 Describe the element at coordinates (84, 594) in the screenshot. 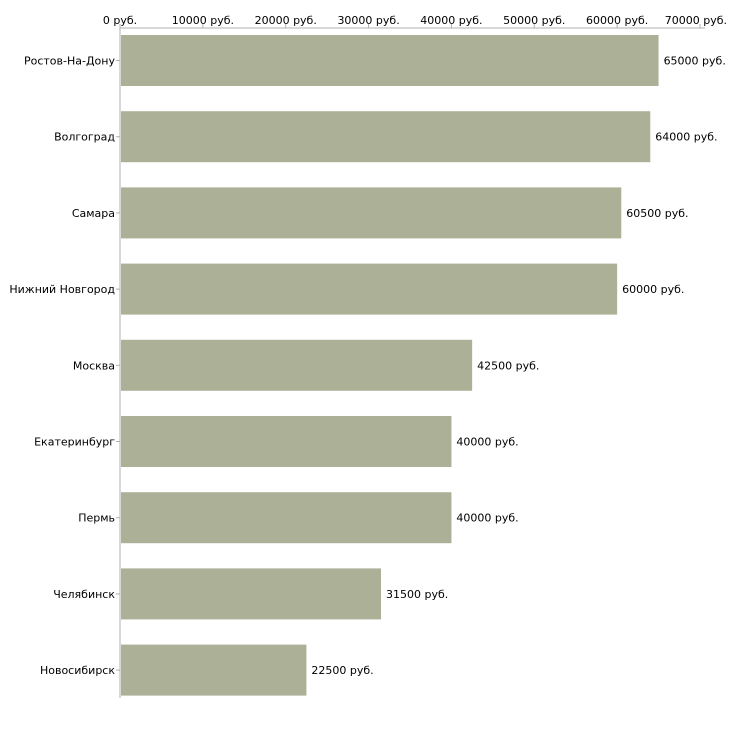

I see `category-label: Челябинск` at that location.